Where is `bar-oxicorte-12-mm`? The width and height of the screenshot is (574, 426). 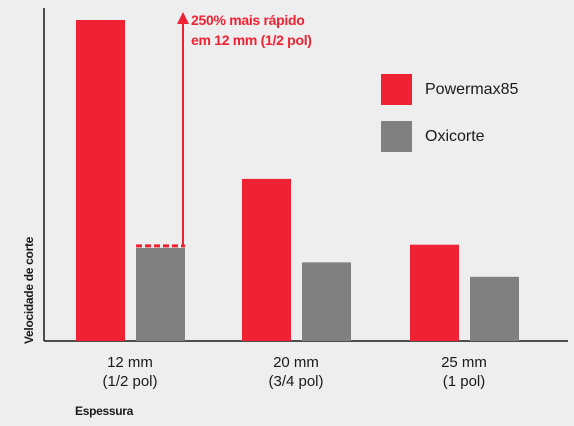 bar-oxicorte-12-mm is located at coordinates (160, 294).